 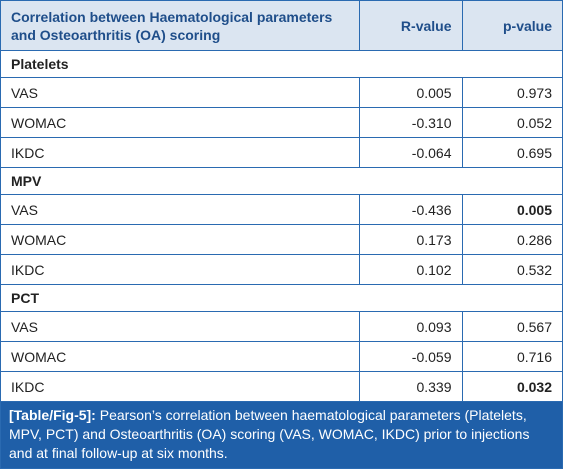 What do you see at coordinates (511, 386) in the screenshot?
I see `p-value: 0.032` at bounding box center [511, 386].